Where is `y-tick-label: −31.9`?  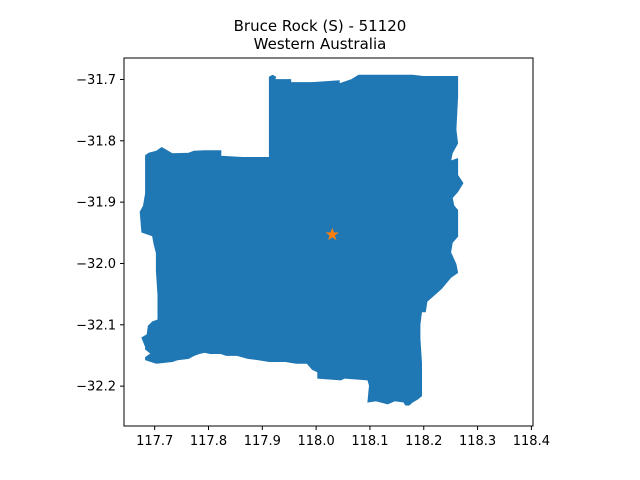
y-tick-label: −31.9 is located at coordinates (96, 203).